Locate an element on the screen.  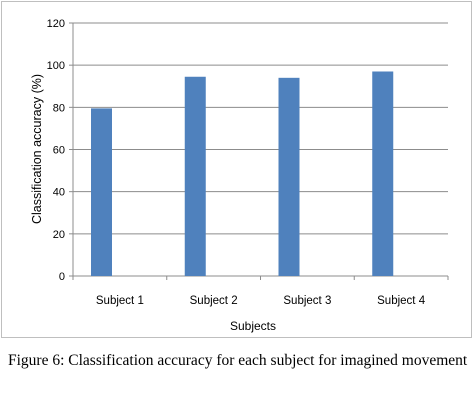
x-tick-label: Subject 1 is located at coordinates (120, 301).